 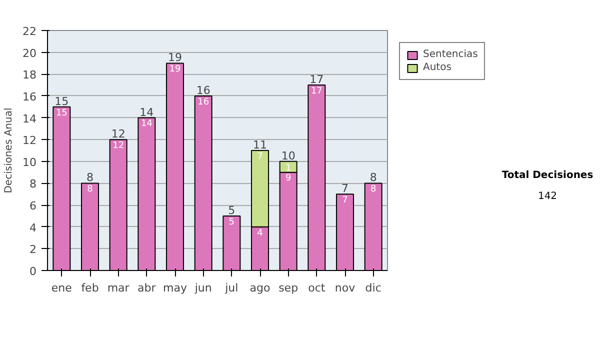 I want to click on y-tick-label: 22, so click(x=29, y=31).